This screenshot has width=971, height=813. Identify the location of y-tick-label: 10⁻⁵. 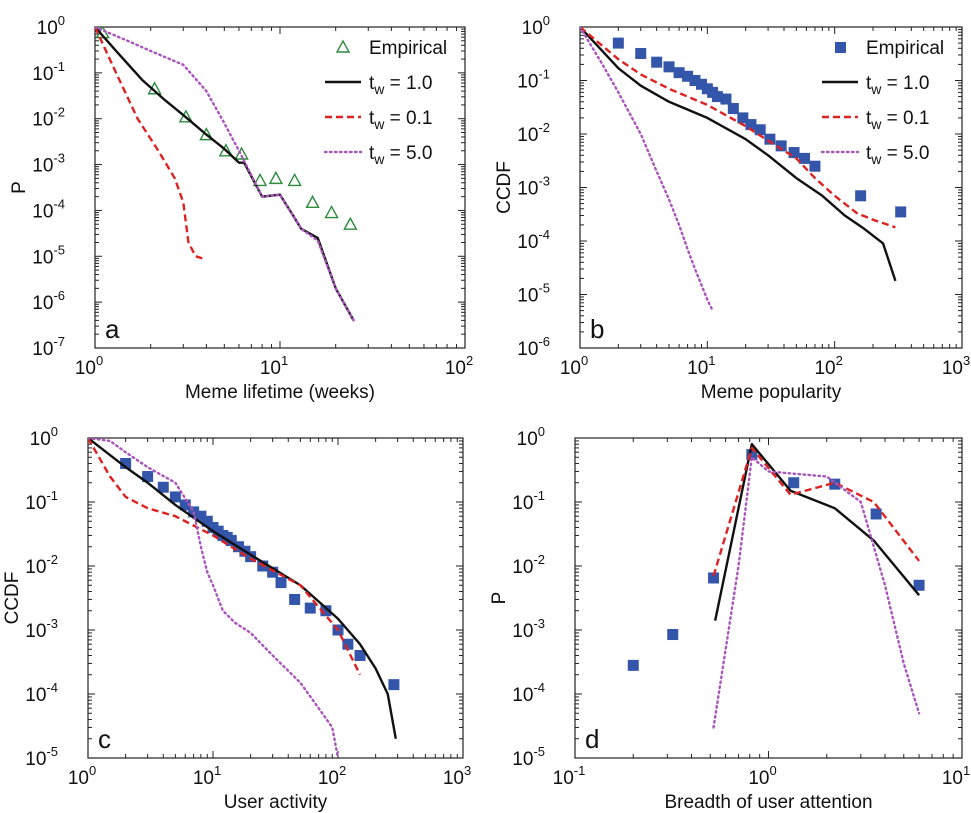
(533, 294).